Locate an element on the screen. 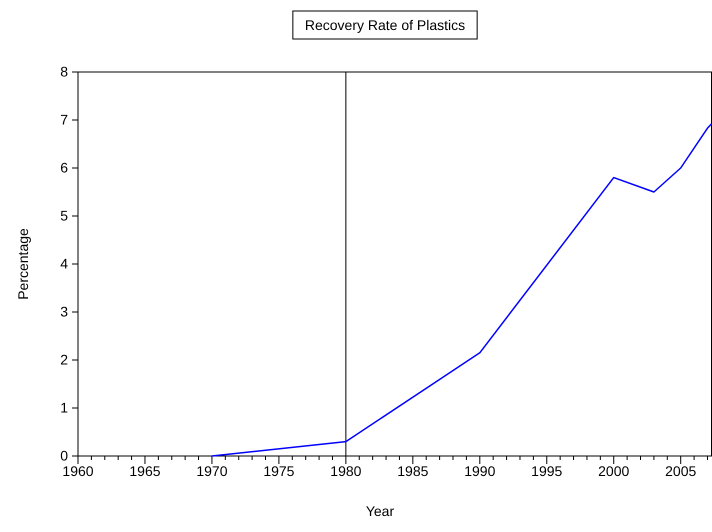 The height and width of the screenshot is (532, 712). y-tick-label: 3 is located at coordinates (64, 311).